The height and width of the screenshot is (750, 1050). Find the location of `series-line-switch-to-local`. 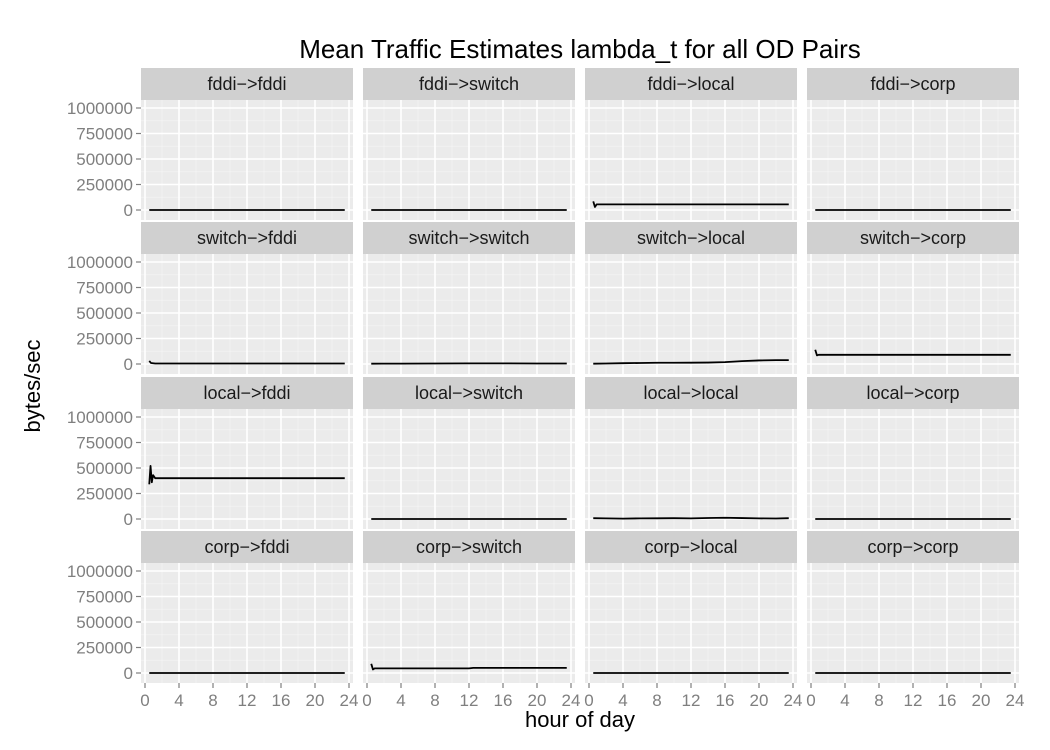

series-line-switch-to-local is located at coordinates (691, 362).